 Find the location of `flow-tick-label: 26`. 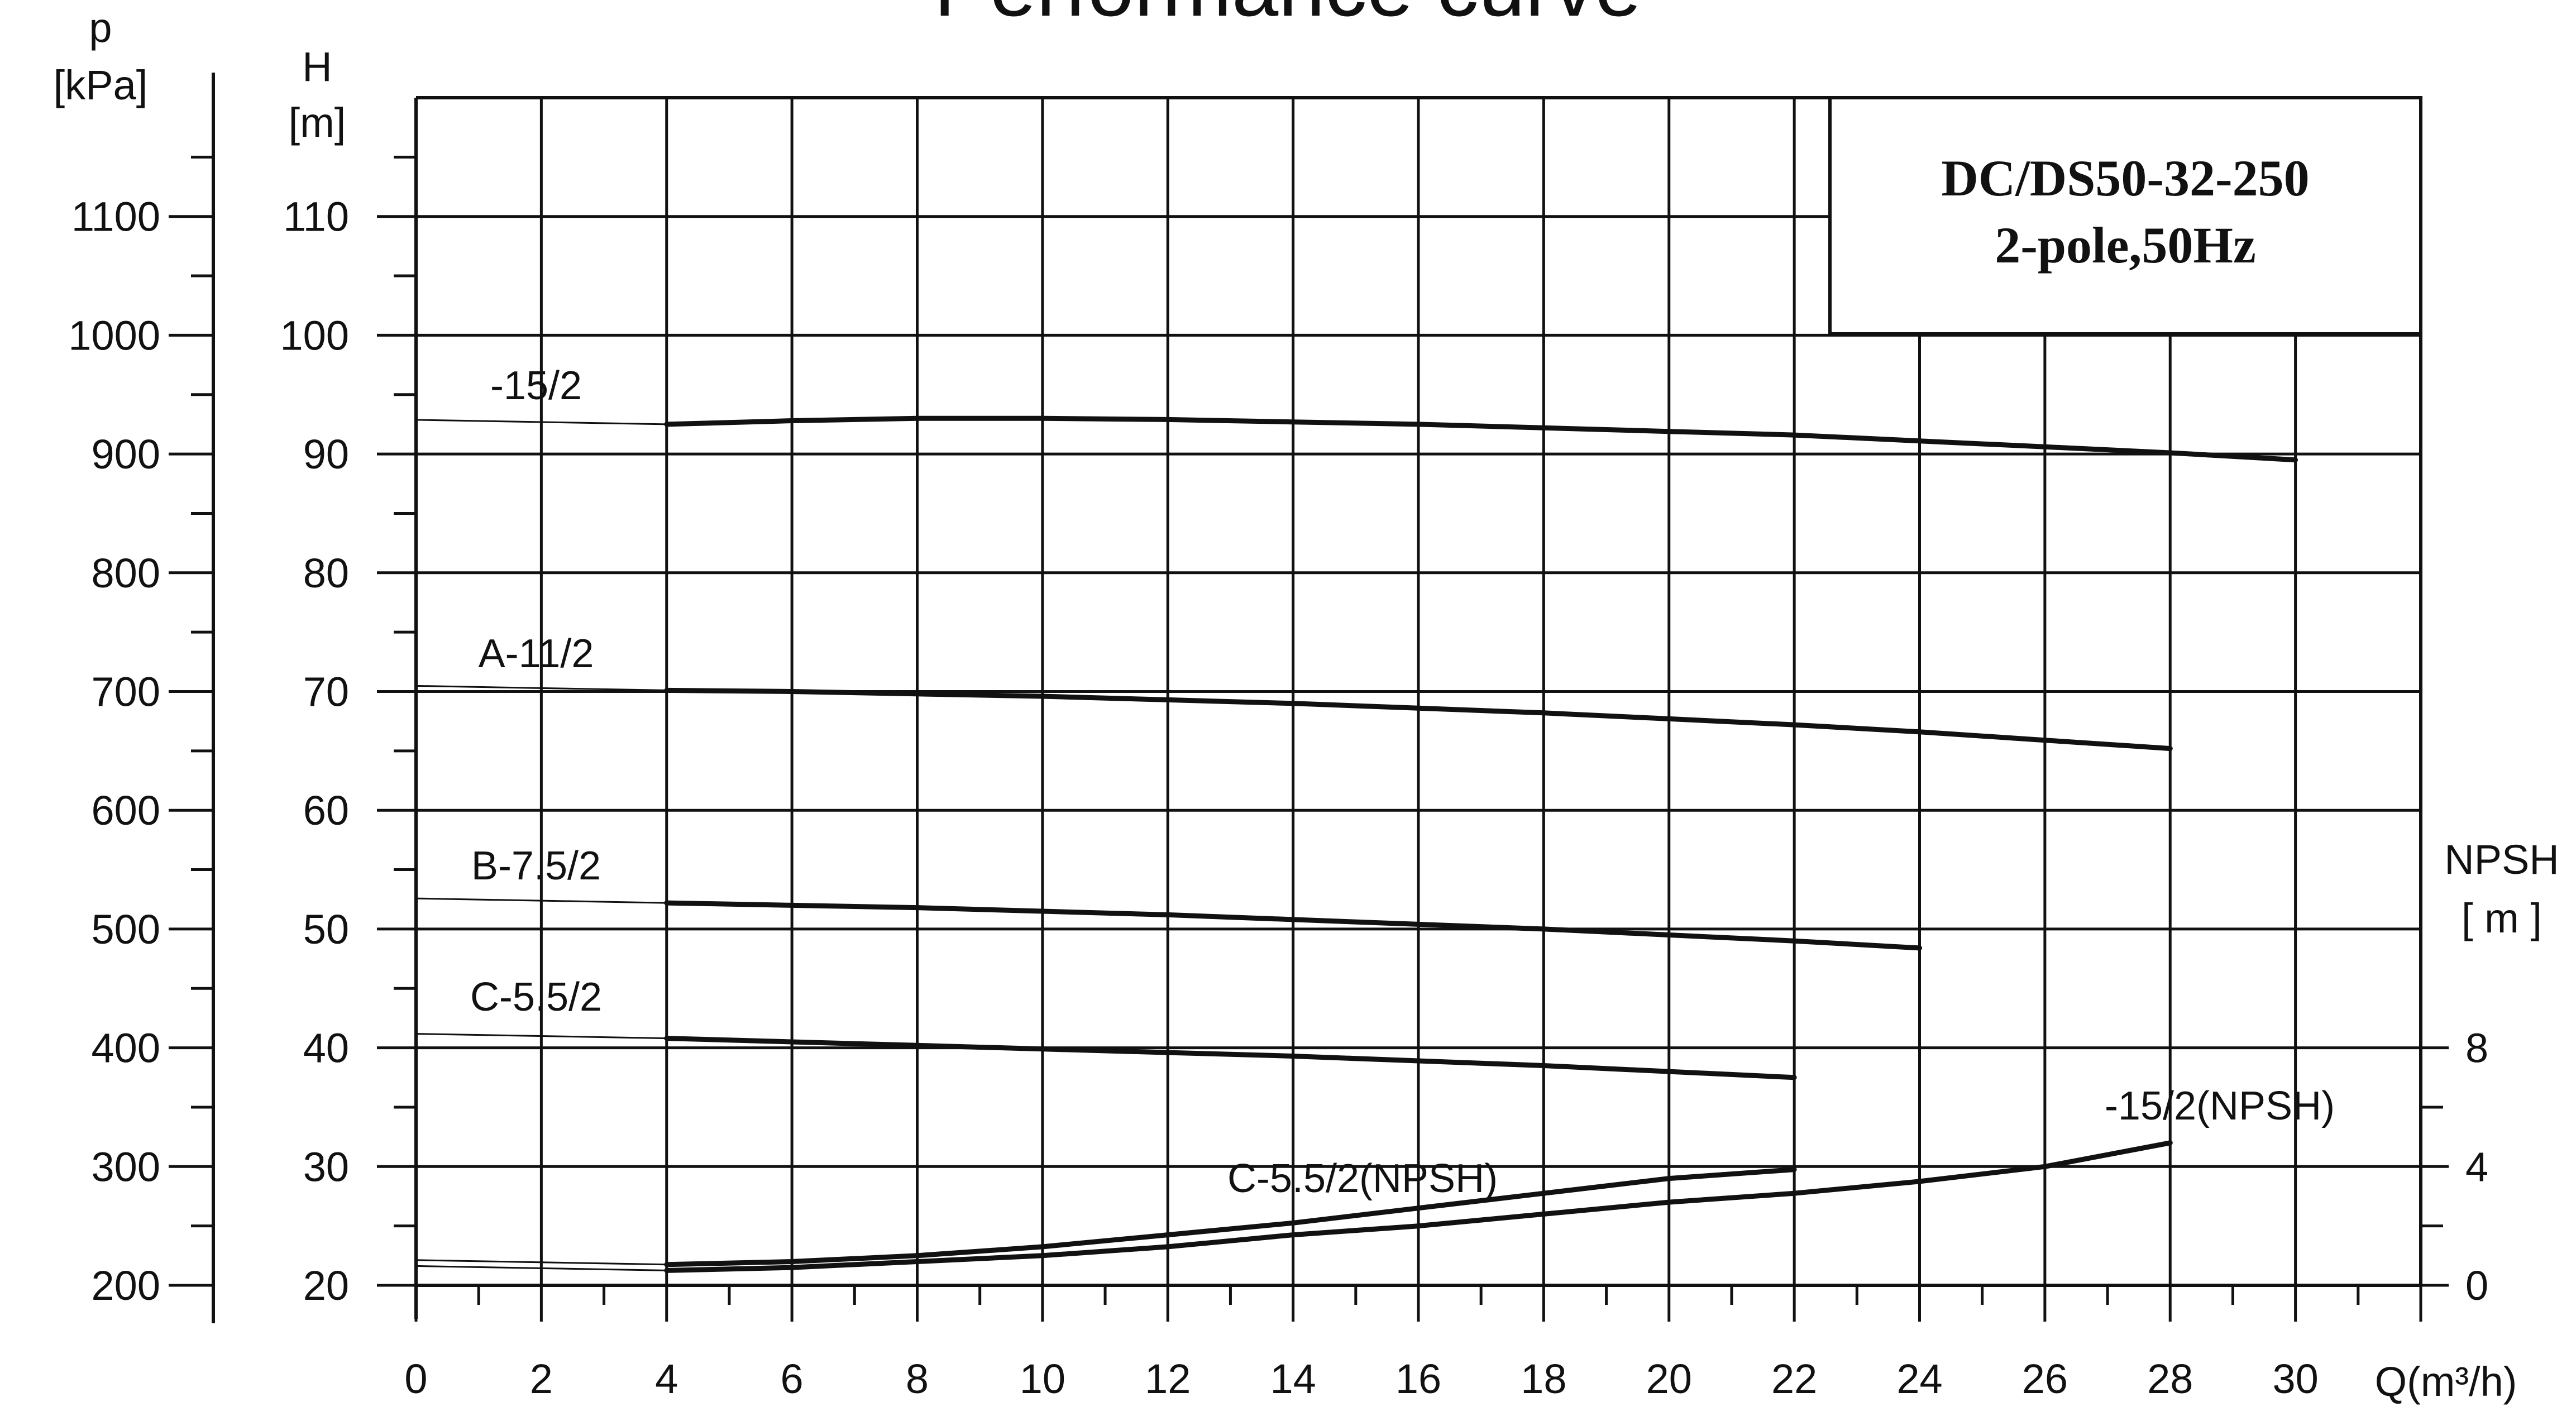

flow-tick-label: 26 is located at coordinates (2045, 1379).